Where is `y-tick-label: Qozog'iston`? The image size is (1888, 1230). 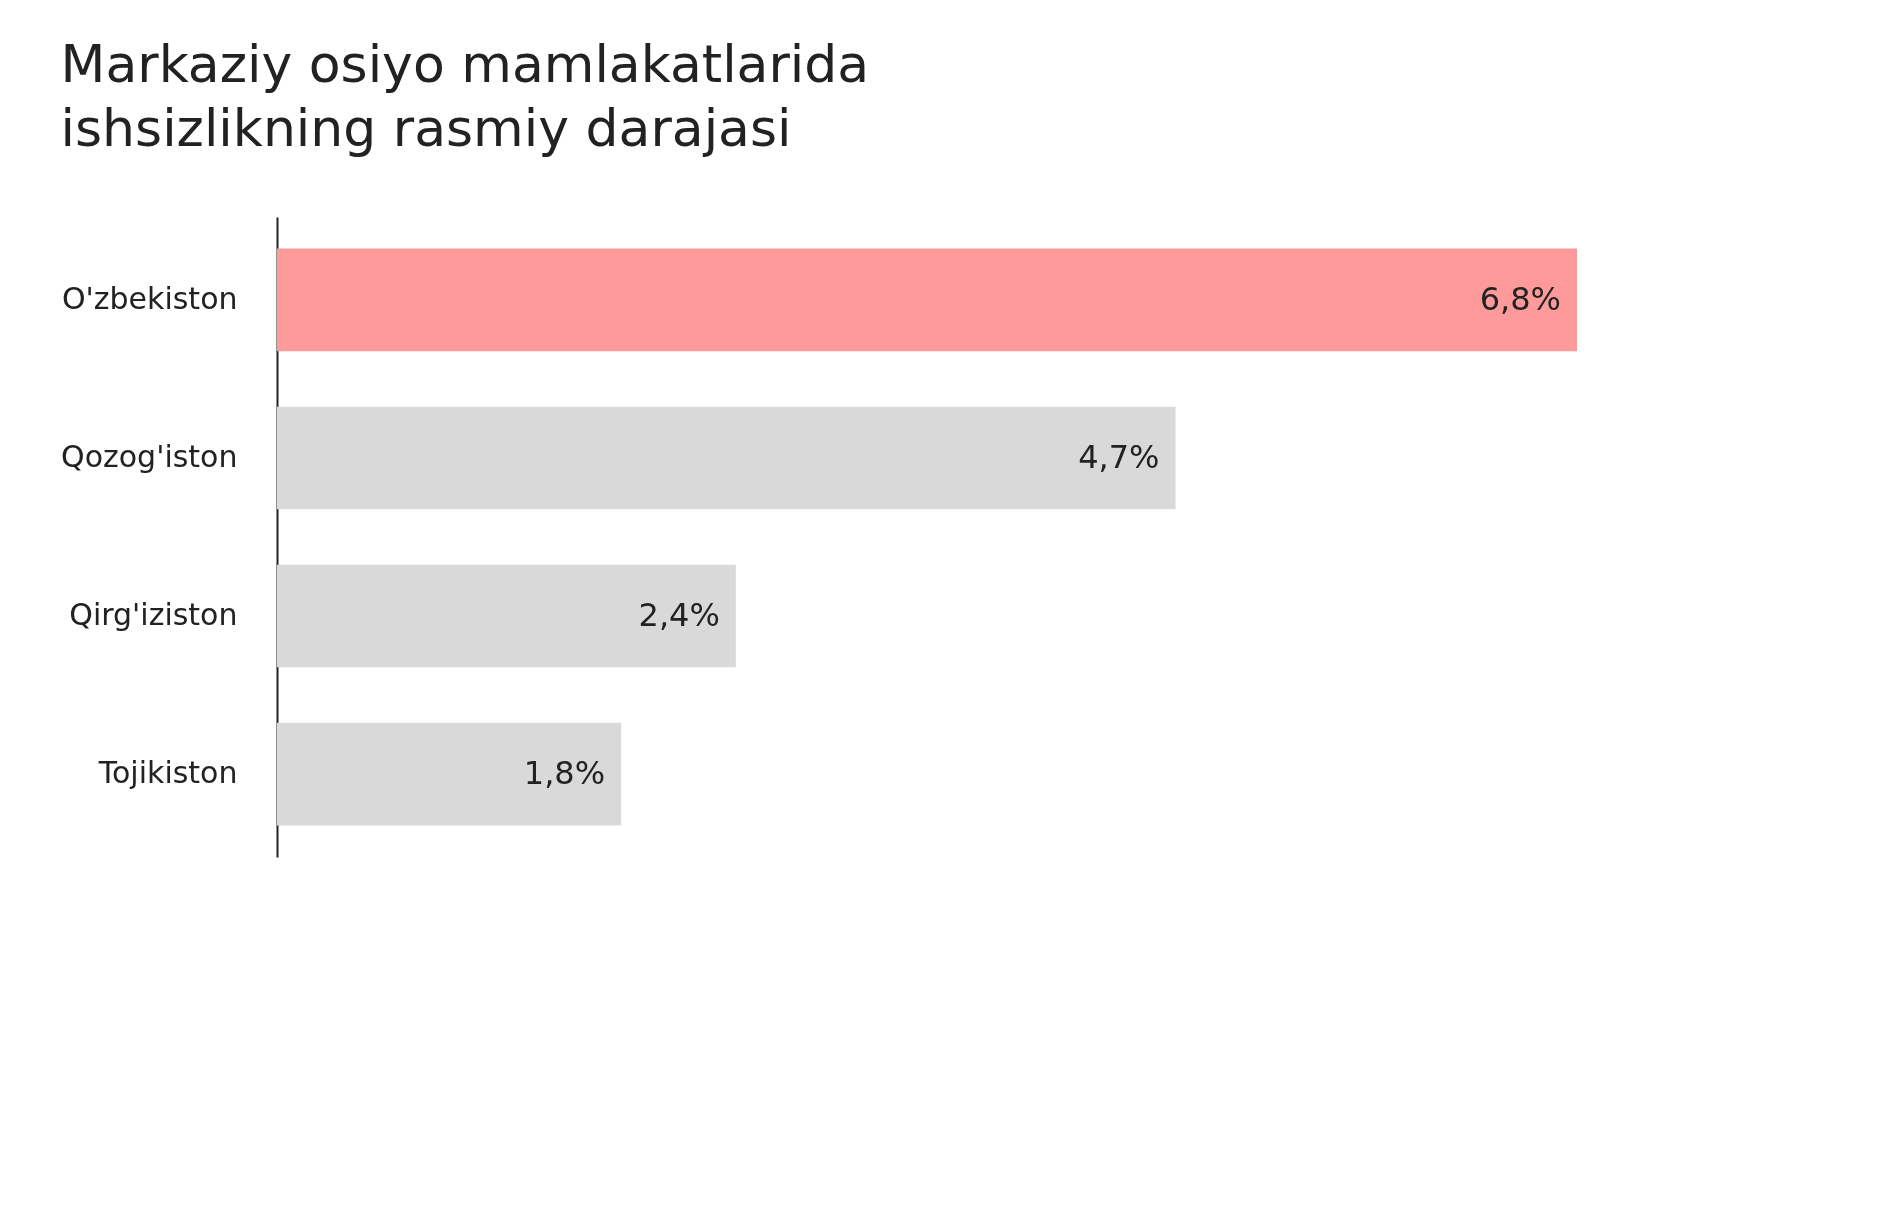
y-tick-label: Qozog'iston is located at coordinates (149, 456).